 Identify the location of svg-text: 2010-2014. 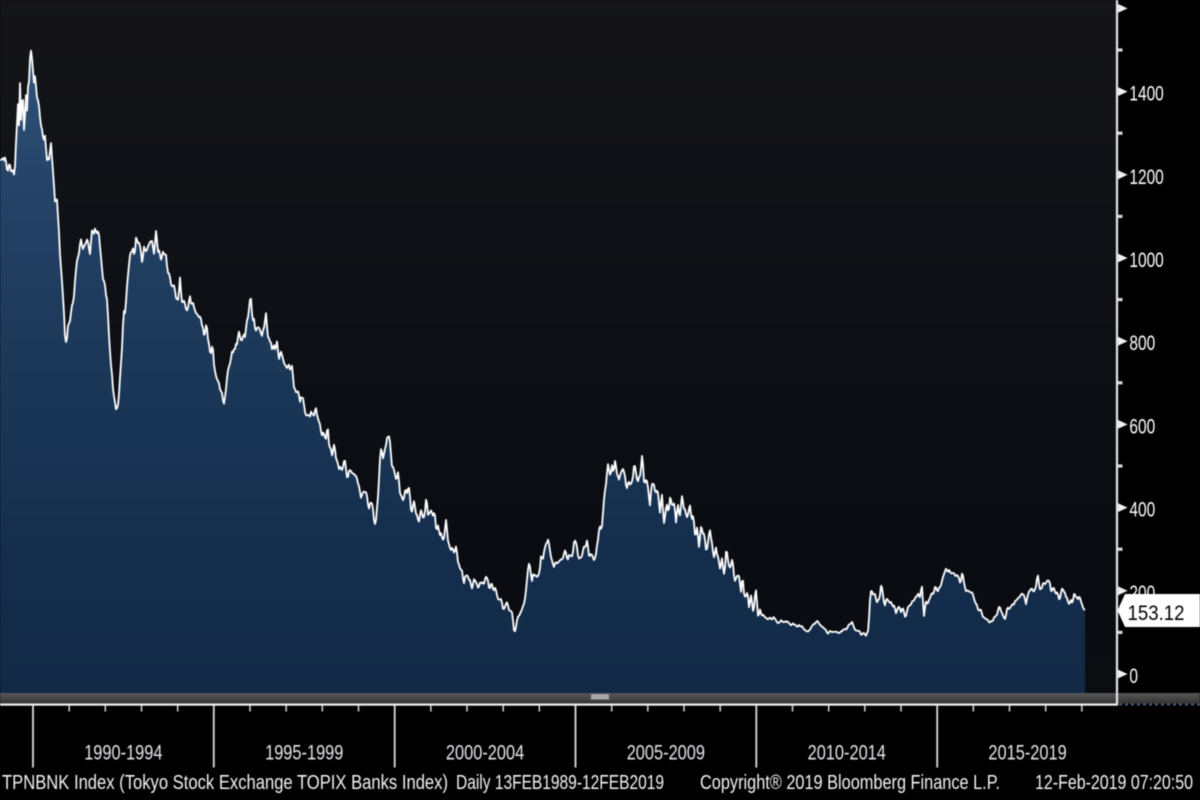
(847, 753).